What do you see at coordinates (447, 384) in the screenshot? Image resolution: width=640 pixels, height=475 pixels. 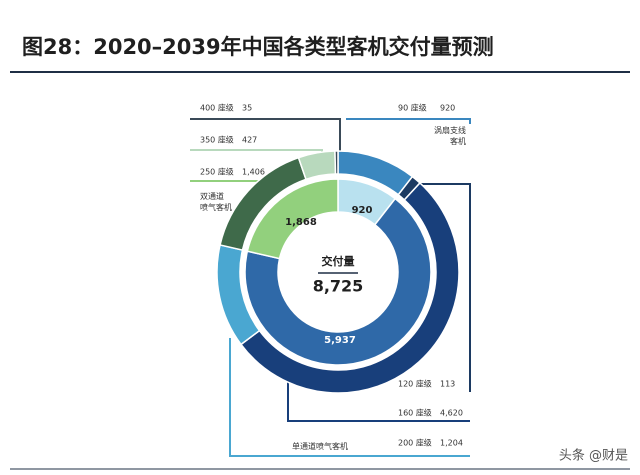 I see `outer-value-label: 113` at bounding box center [447, 384].